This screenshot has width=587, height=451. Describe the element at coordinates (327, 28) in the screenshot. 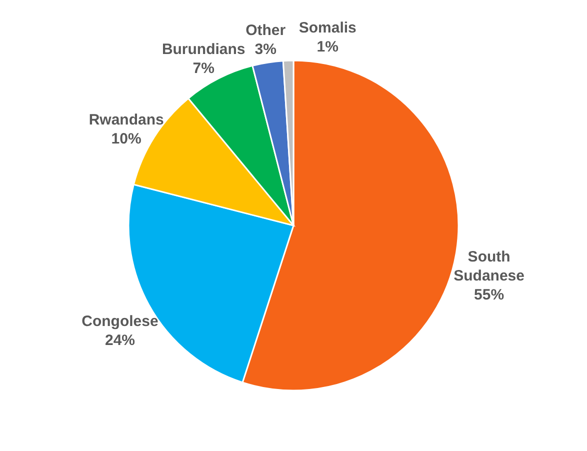

I see `slice-label: Somalis` at that location.